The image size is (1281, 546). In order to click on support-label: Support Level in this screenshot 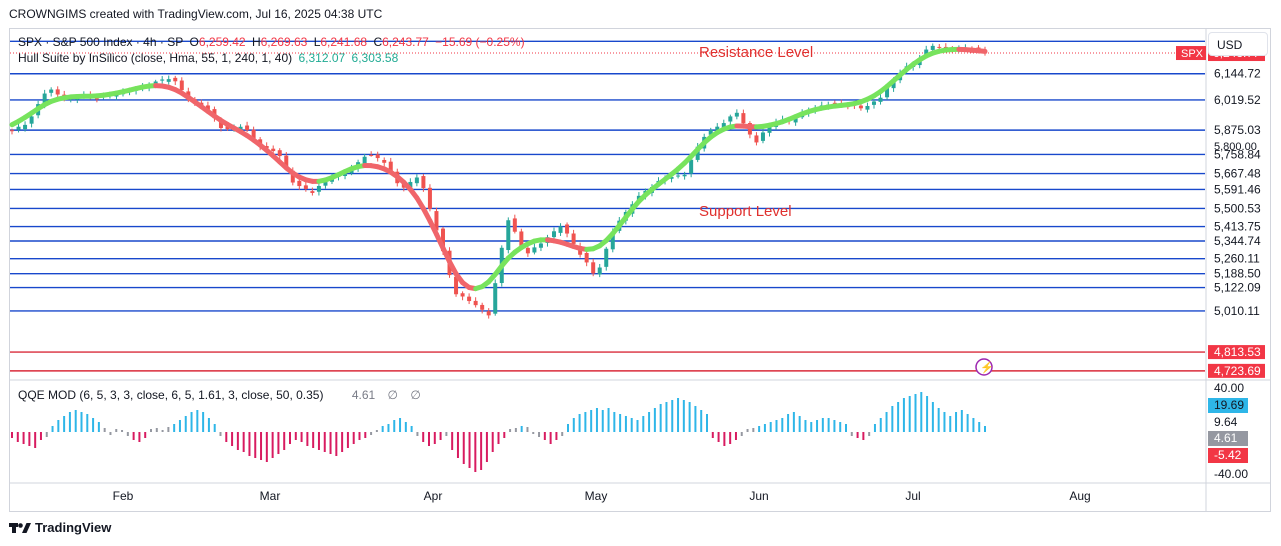, I will do `click(745, 211)`.